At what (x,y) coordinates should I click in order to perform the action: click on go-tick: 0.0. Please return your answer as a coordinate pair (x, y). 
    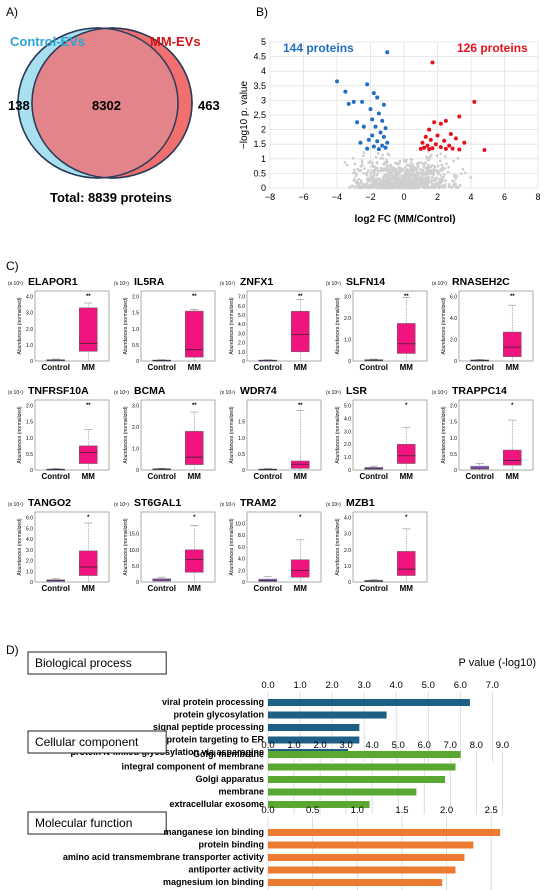
    Looking at the image, I should click on (267, 685).